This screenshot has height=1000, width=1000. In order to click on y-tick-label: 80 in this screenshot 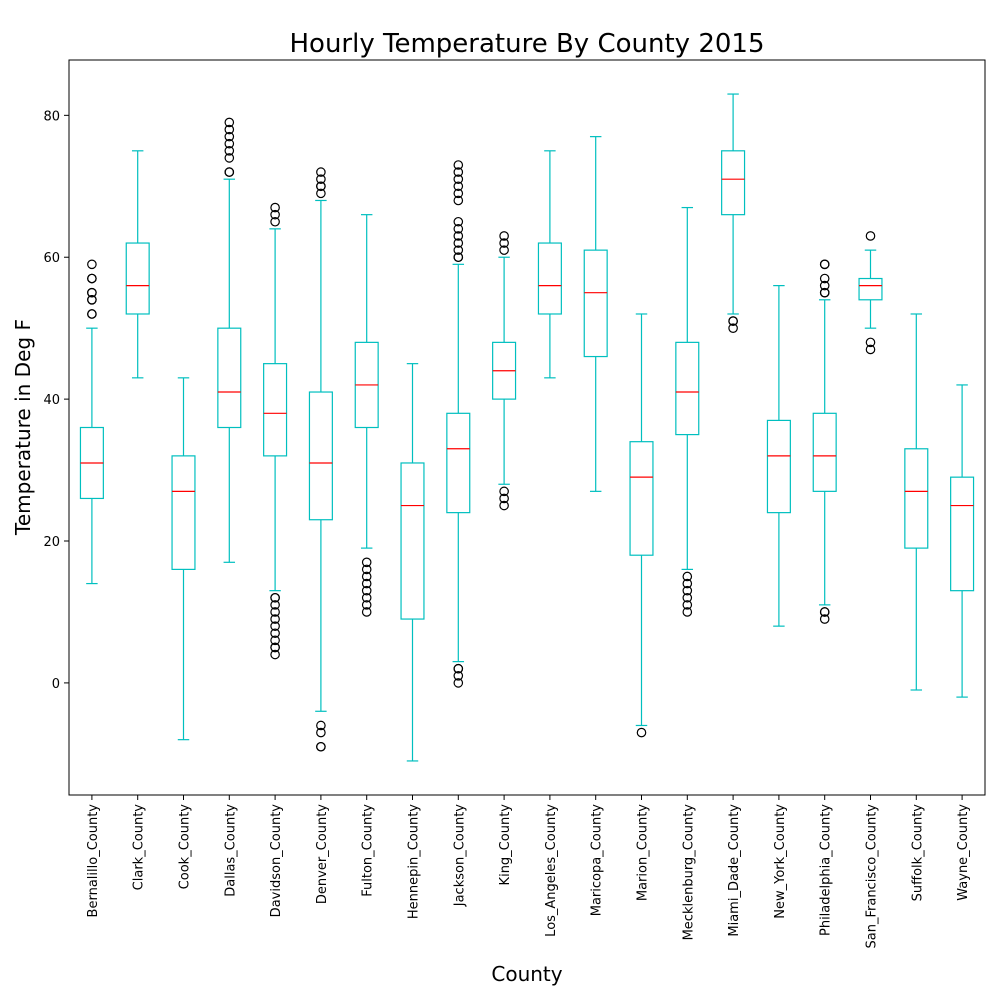, I will do `click(51, 116)`.